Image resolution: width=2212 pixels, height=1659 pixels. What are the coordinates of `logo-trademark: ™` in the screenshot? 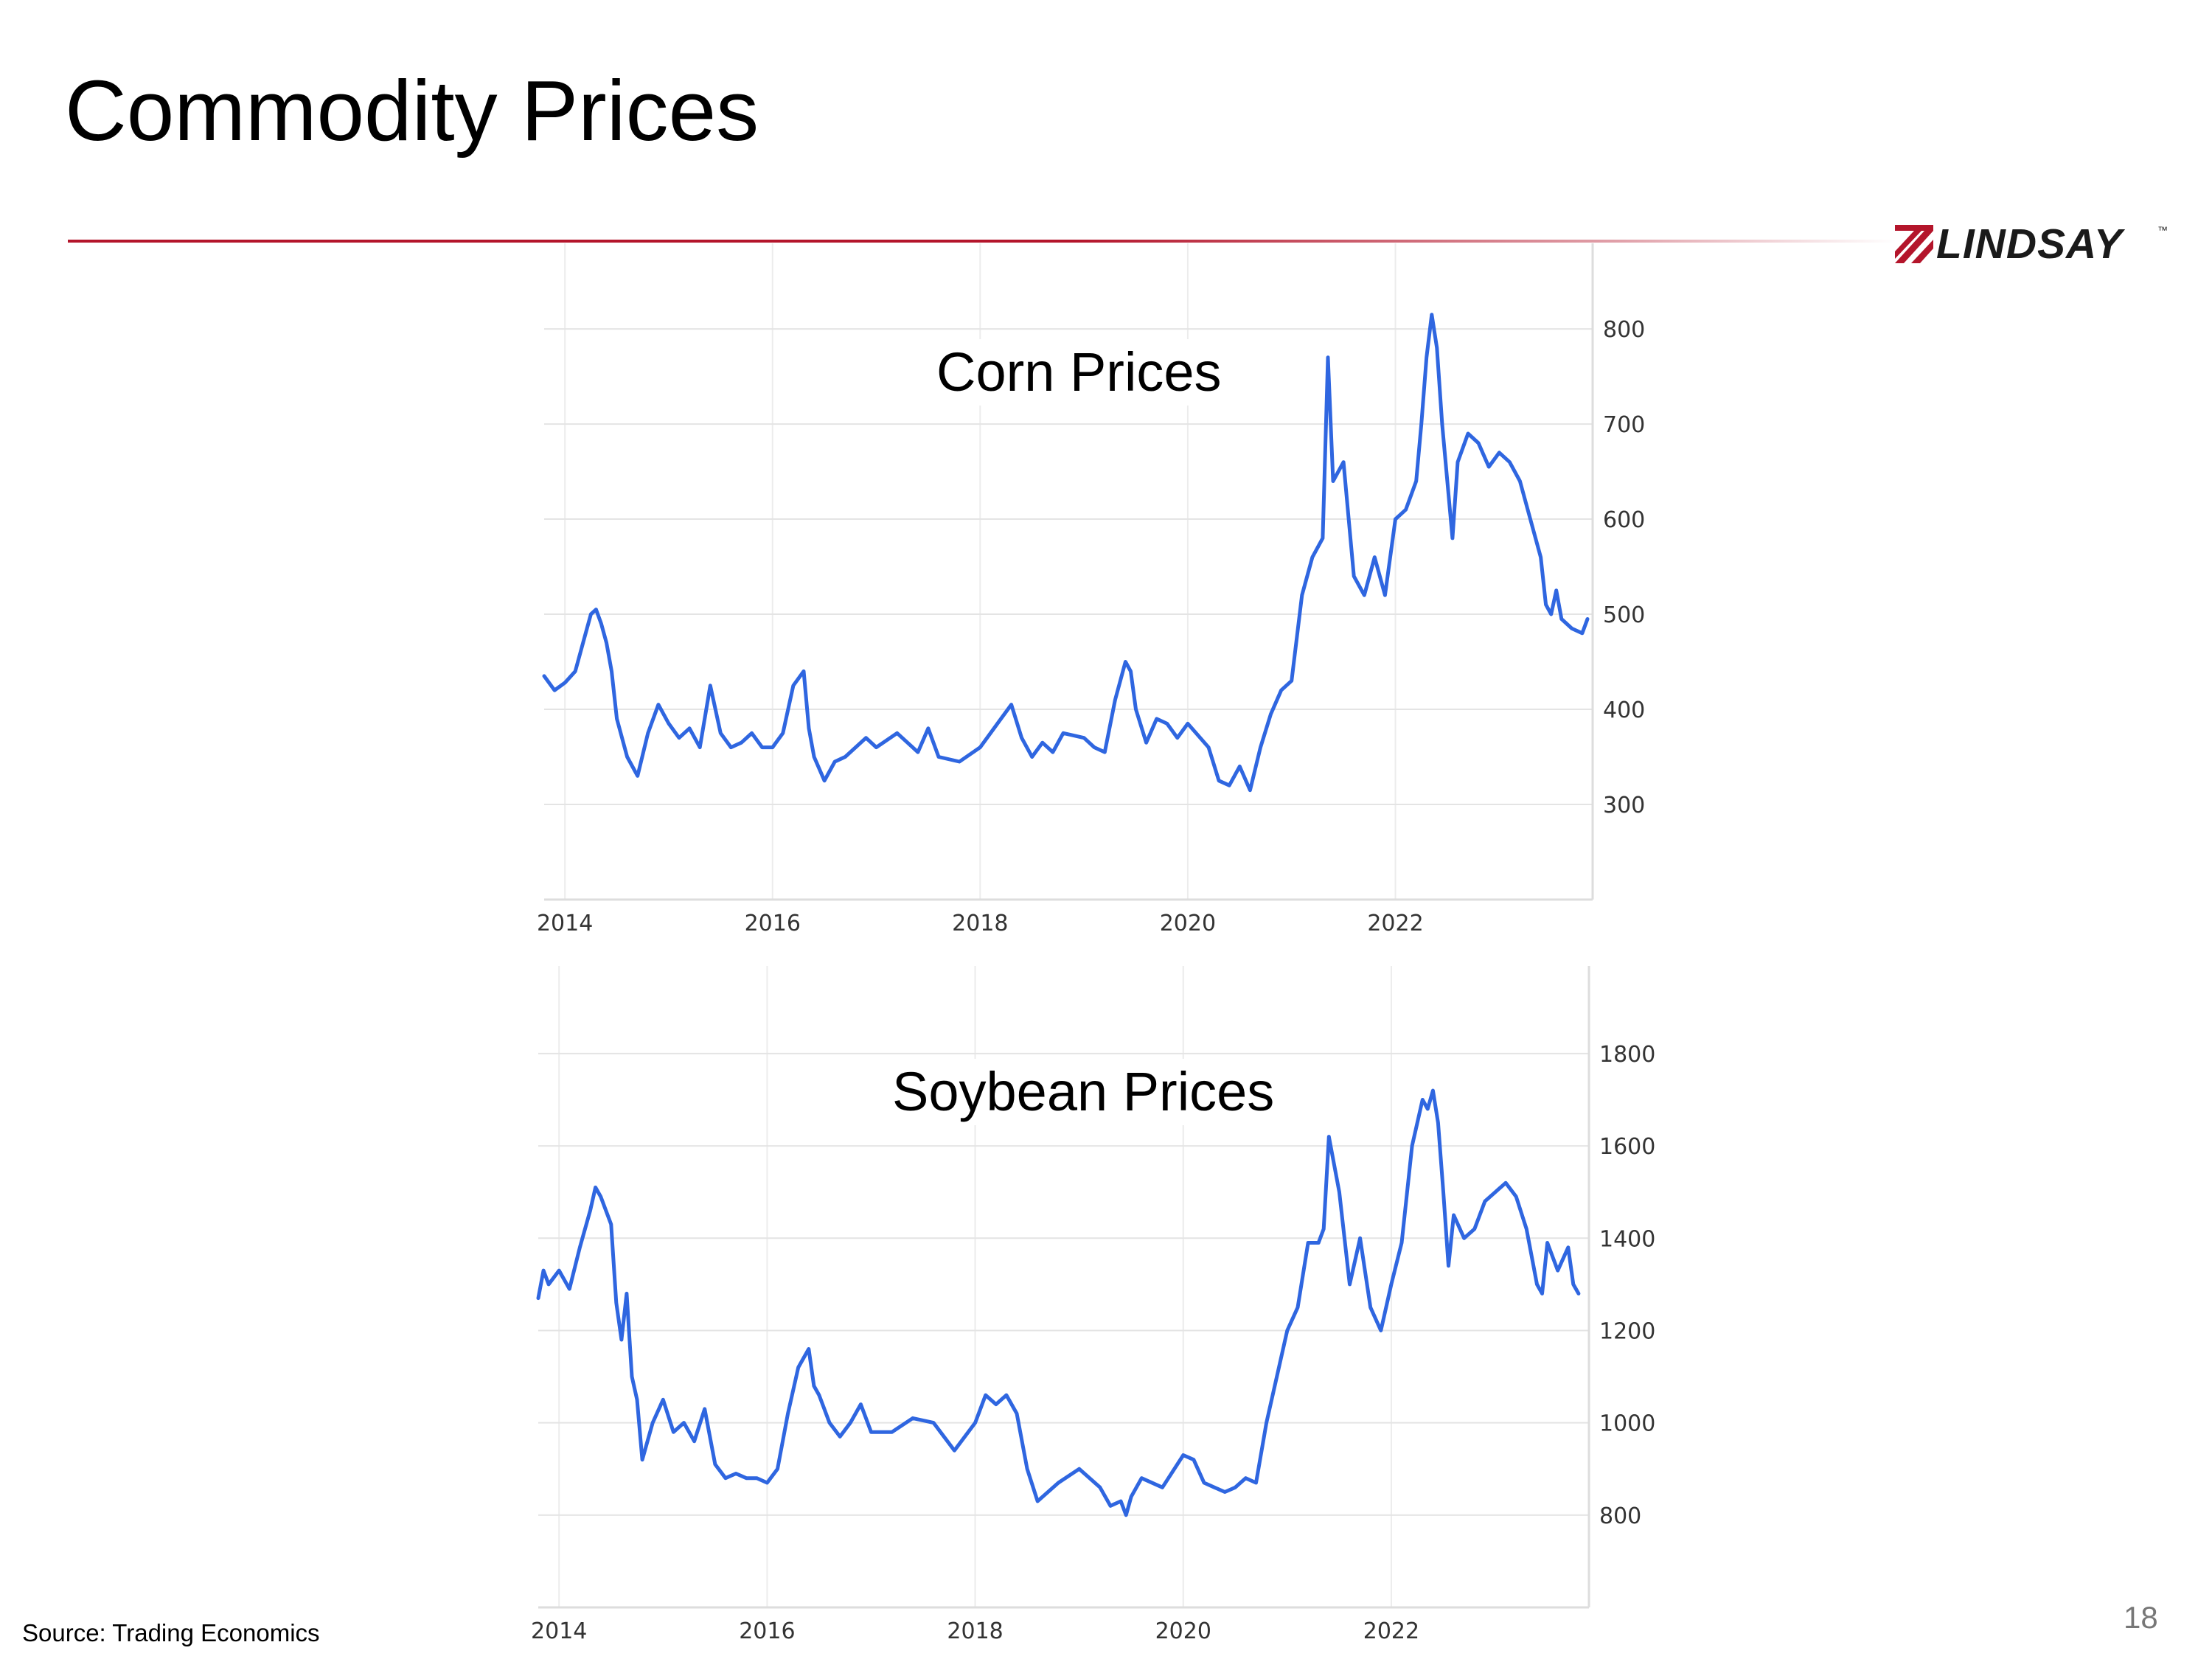 It's located at (2162, 230).